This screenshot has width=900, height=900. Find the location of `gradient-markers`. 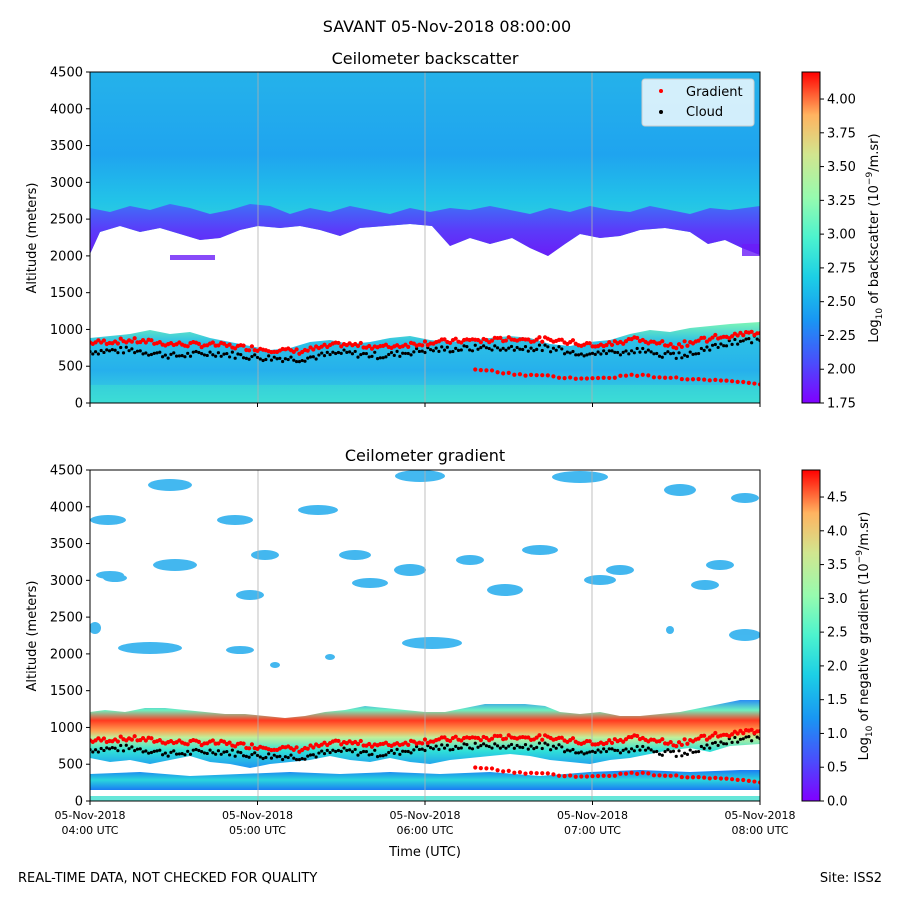

gradient-markers is located at coordinates (425, 756).